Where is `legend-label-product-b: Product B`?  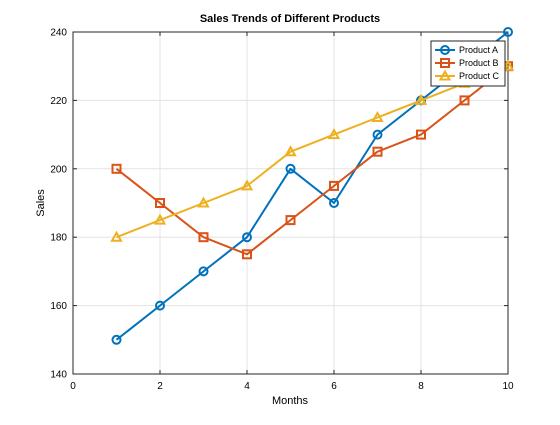
legend-label-product-b: Product B is located at coordinates (479, 63).